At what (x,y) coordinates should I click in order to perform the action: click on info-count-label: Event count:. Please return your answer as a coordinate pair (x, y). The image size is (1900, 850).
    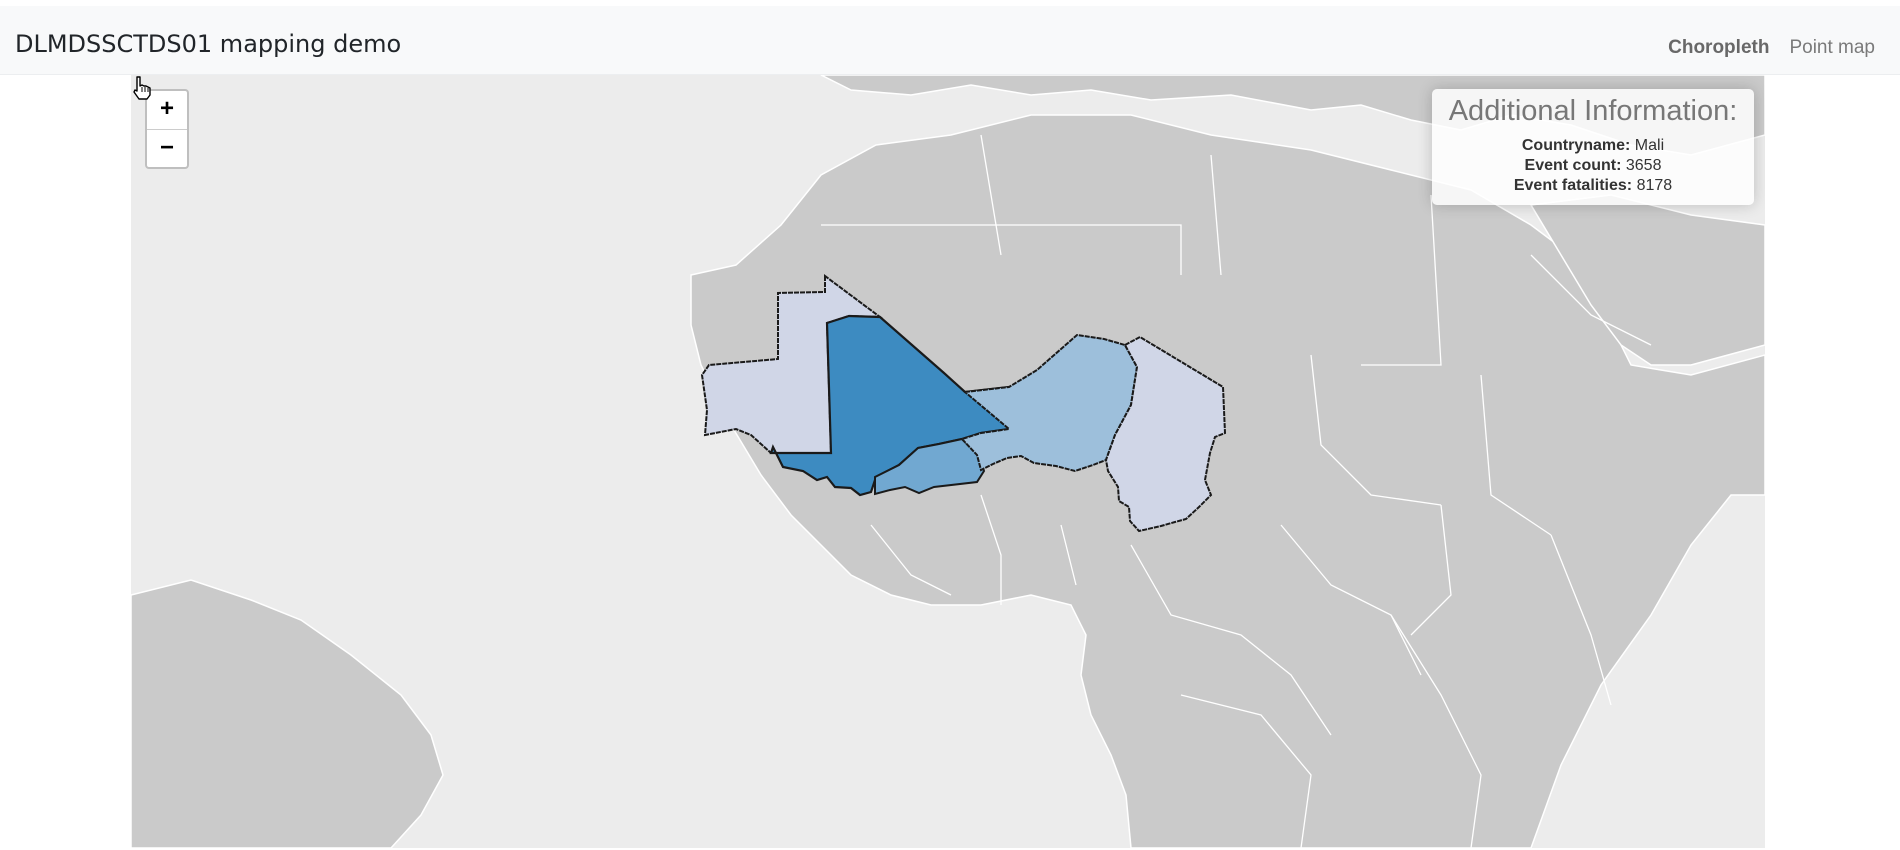
    Looking at the image, I should click on (1573, 165).